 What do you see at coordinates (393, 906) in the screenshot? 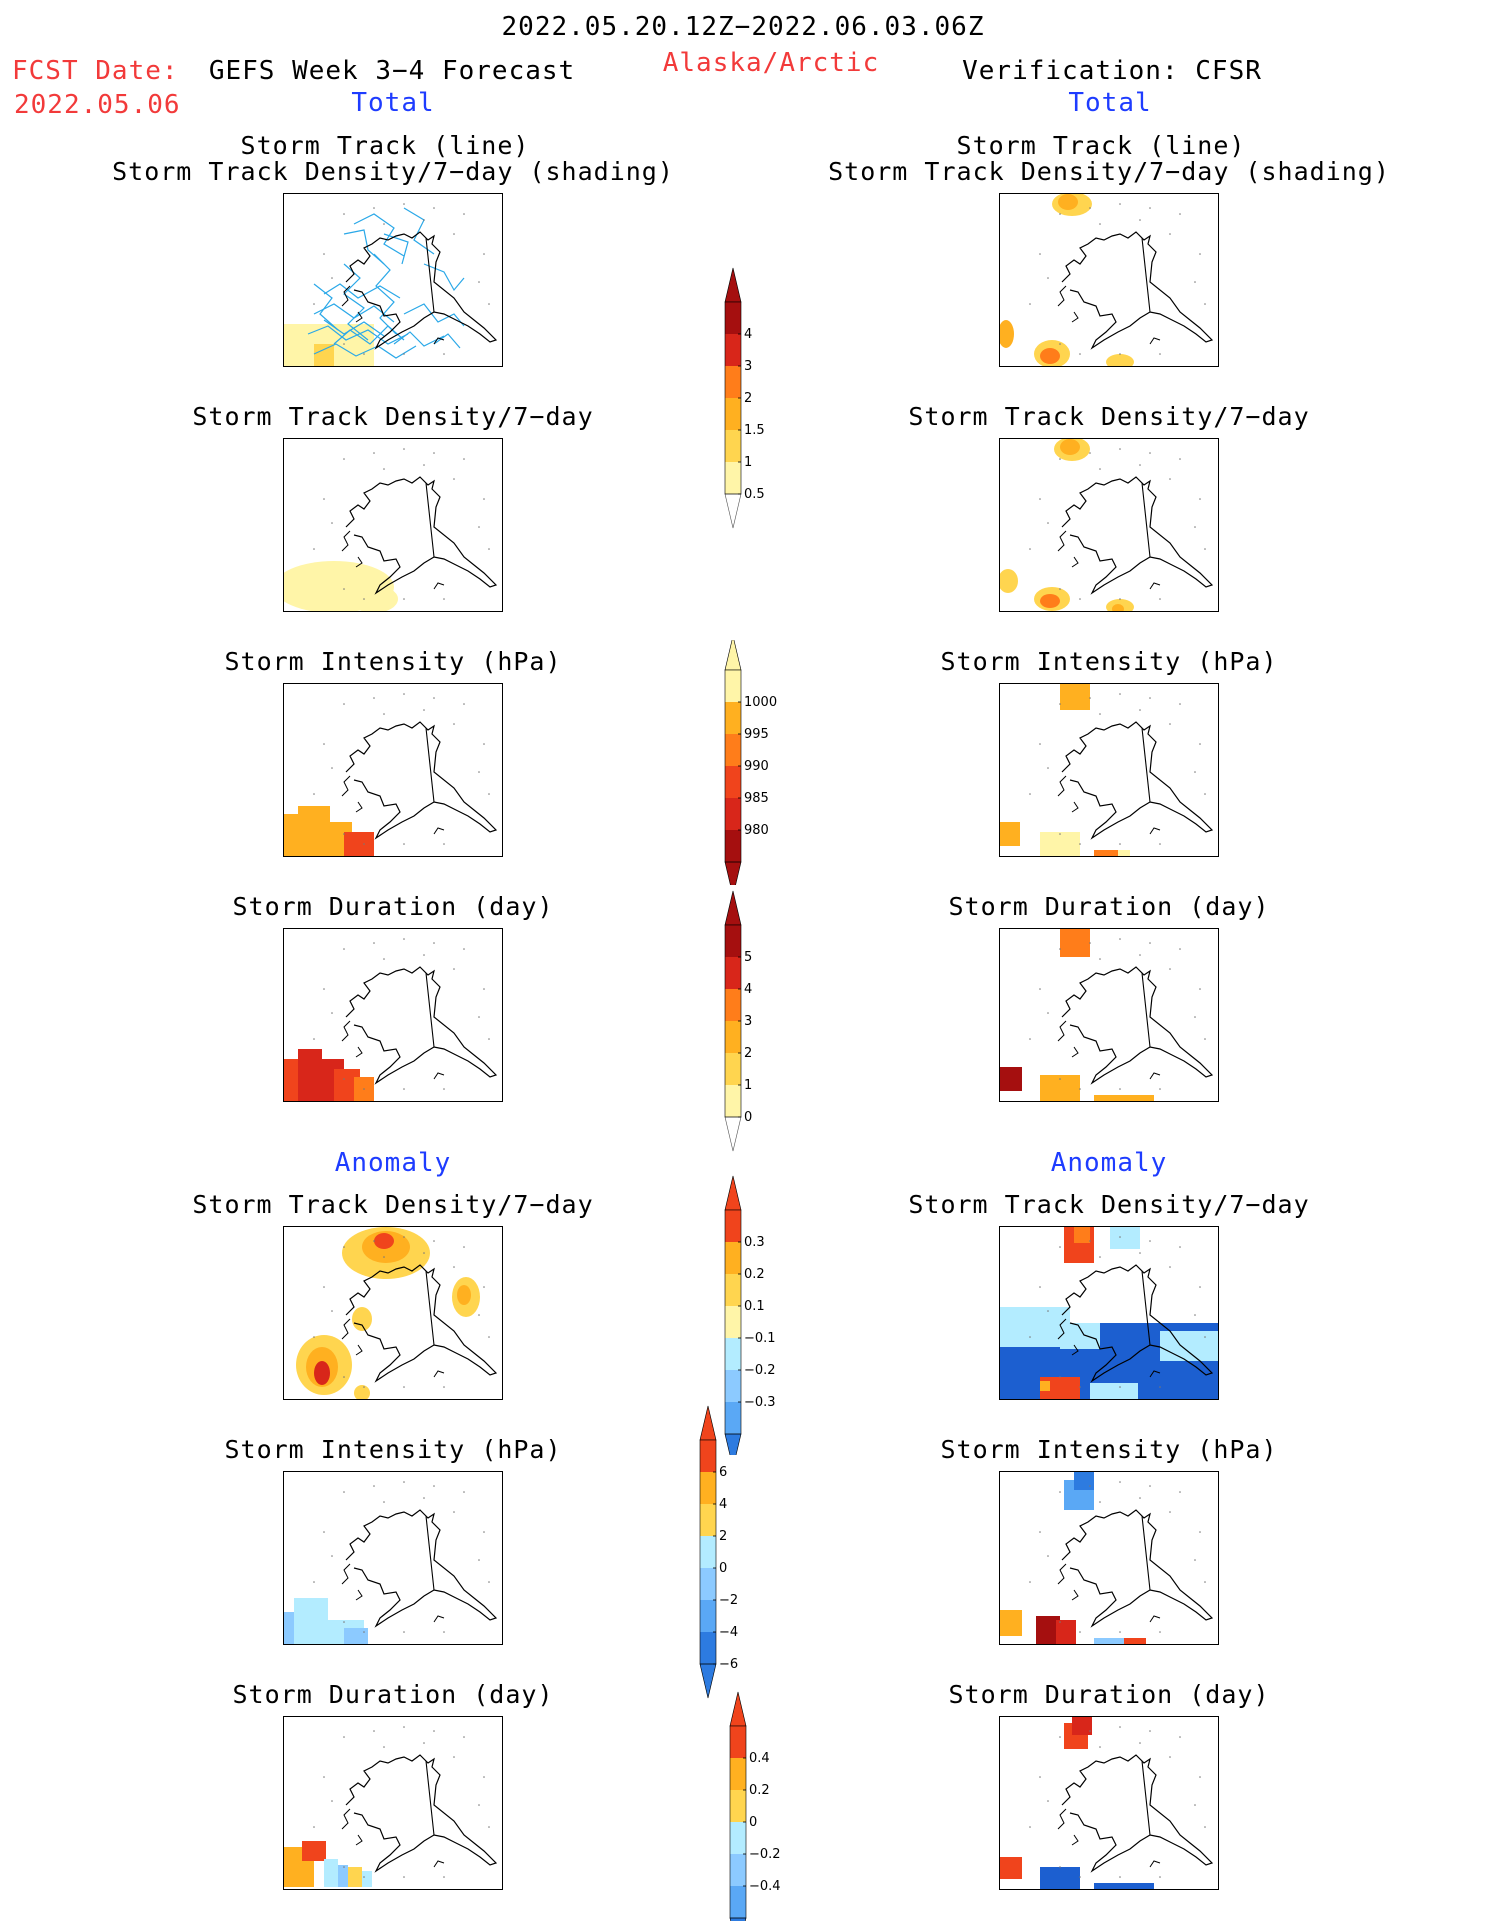
I see `title-duration-left: Storm Duration (day)` at bounding box center [393, 906].